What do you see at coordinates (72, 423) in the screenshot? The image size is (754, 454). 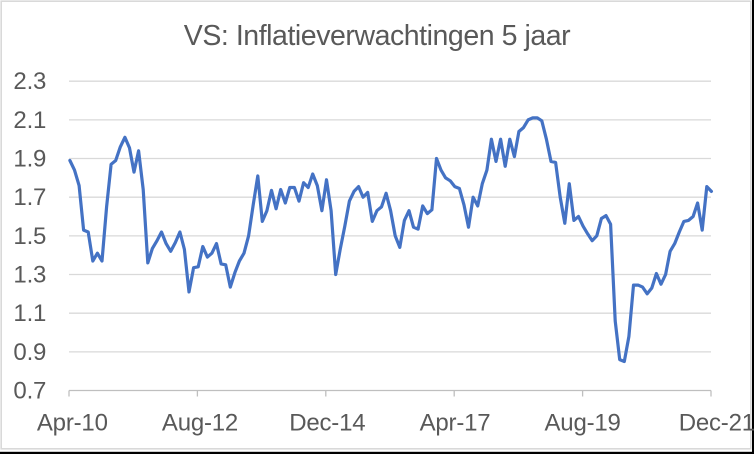 I see `svg-text: Apr-10` at bounding box center [72, 423].